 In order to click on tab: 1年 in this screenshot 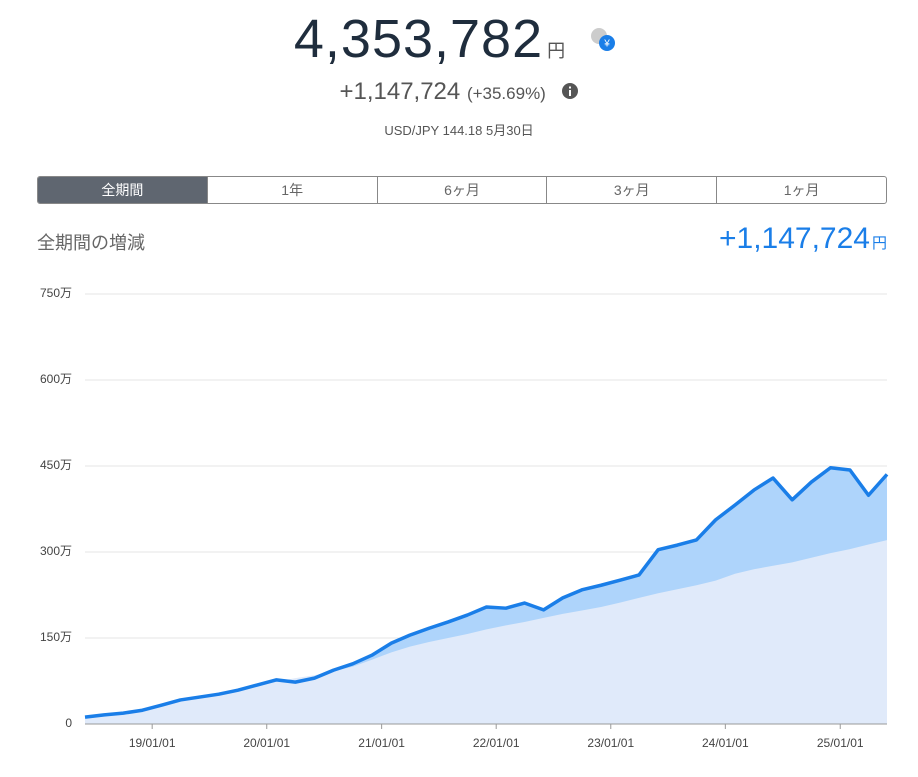, I will do `click(291, 190)`.